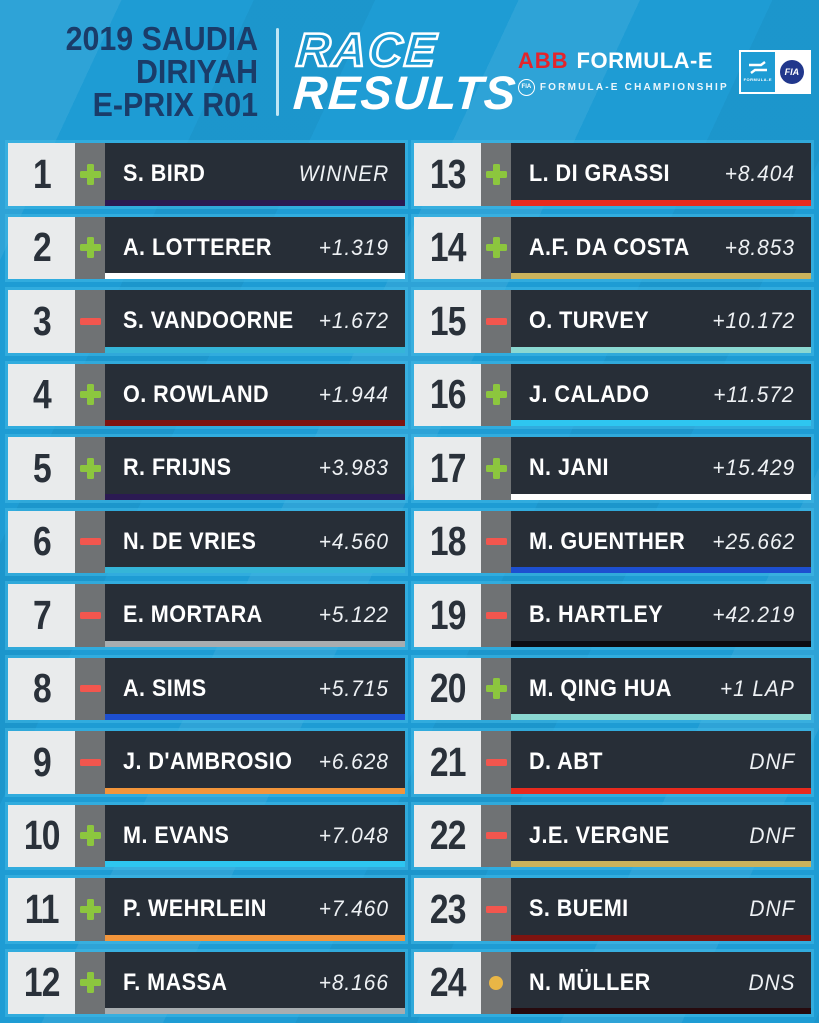 The height and width of the screenshot is (1023, 819). I want to click on result-row: 6 N. DE VRIES +4.560, so click(206, 541).